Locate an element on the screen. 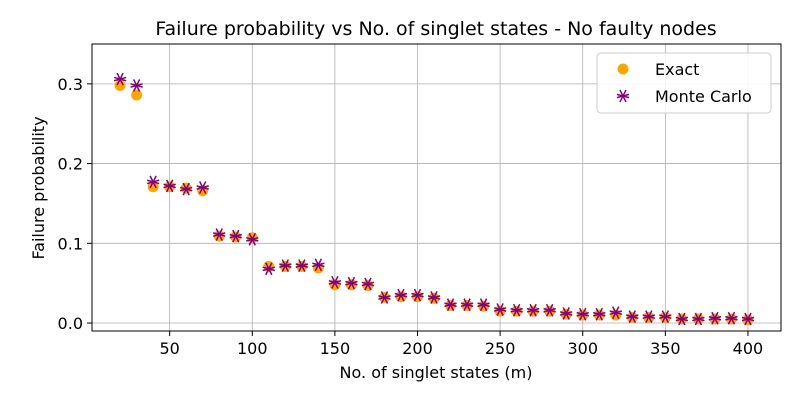 The width and height of the screenshot is (800, 400). y-axis: 0.0 0.1 0.2 0.3 is located at coordinates (75, 204).